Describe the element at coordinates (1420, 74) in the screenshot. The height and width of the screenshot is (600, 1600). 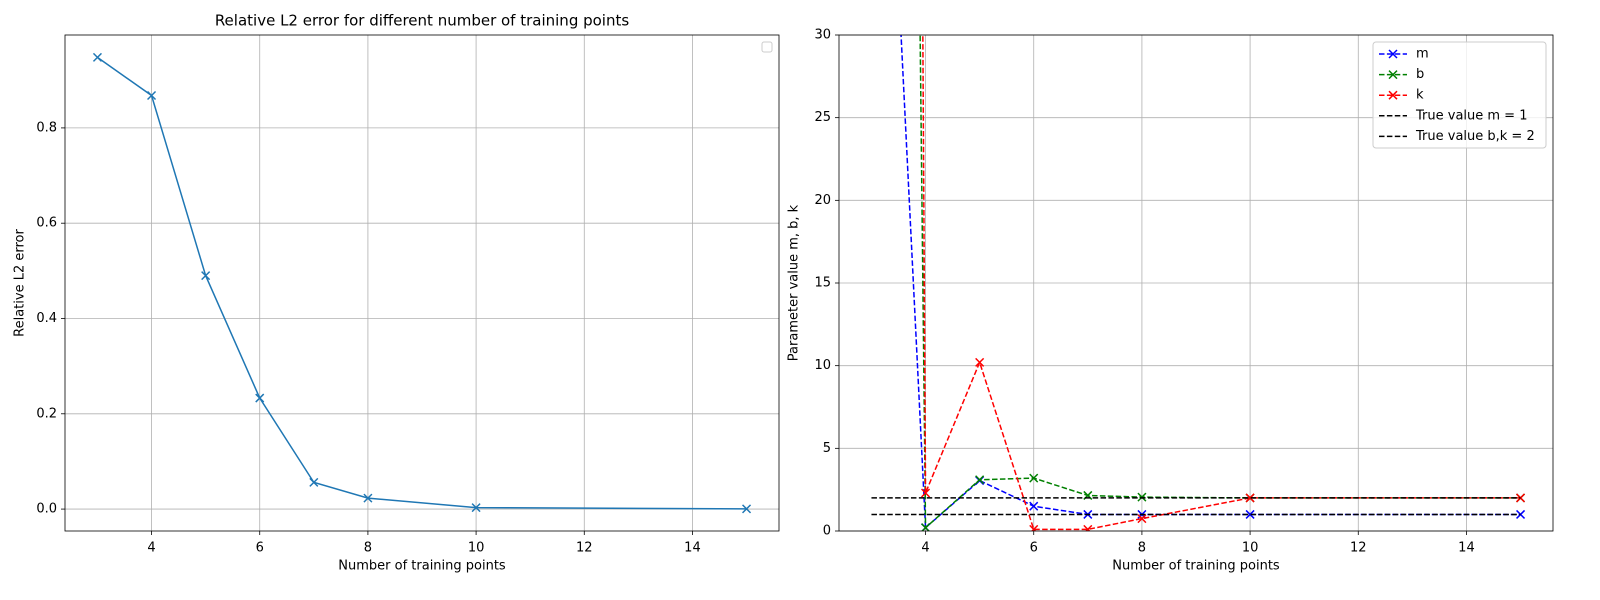
I see `legend-label: b` at that location.